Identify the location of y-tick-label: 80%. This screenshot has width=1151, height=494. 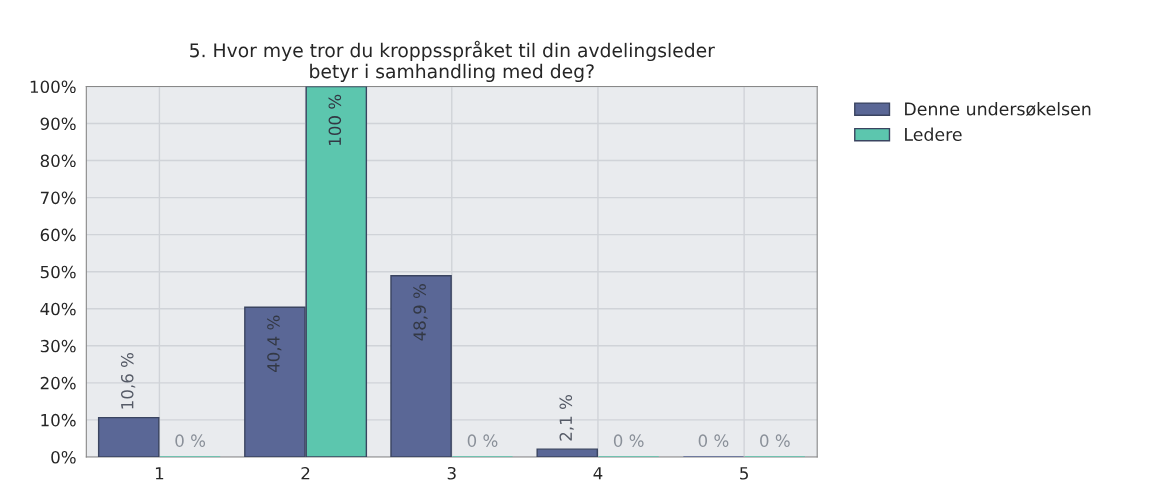
(58, 161).